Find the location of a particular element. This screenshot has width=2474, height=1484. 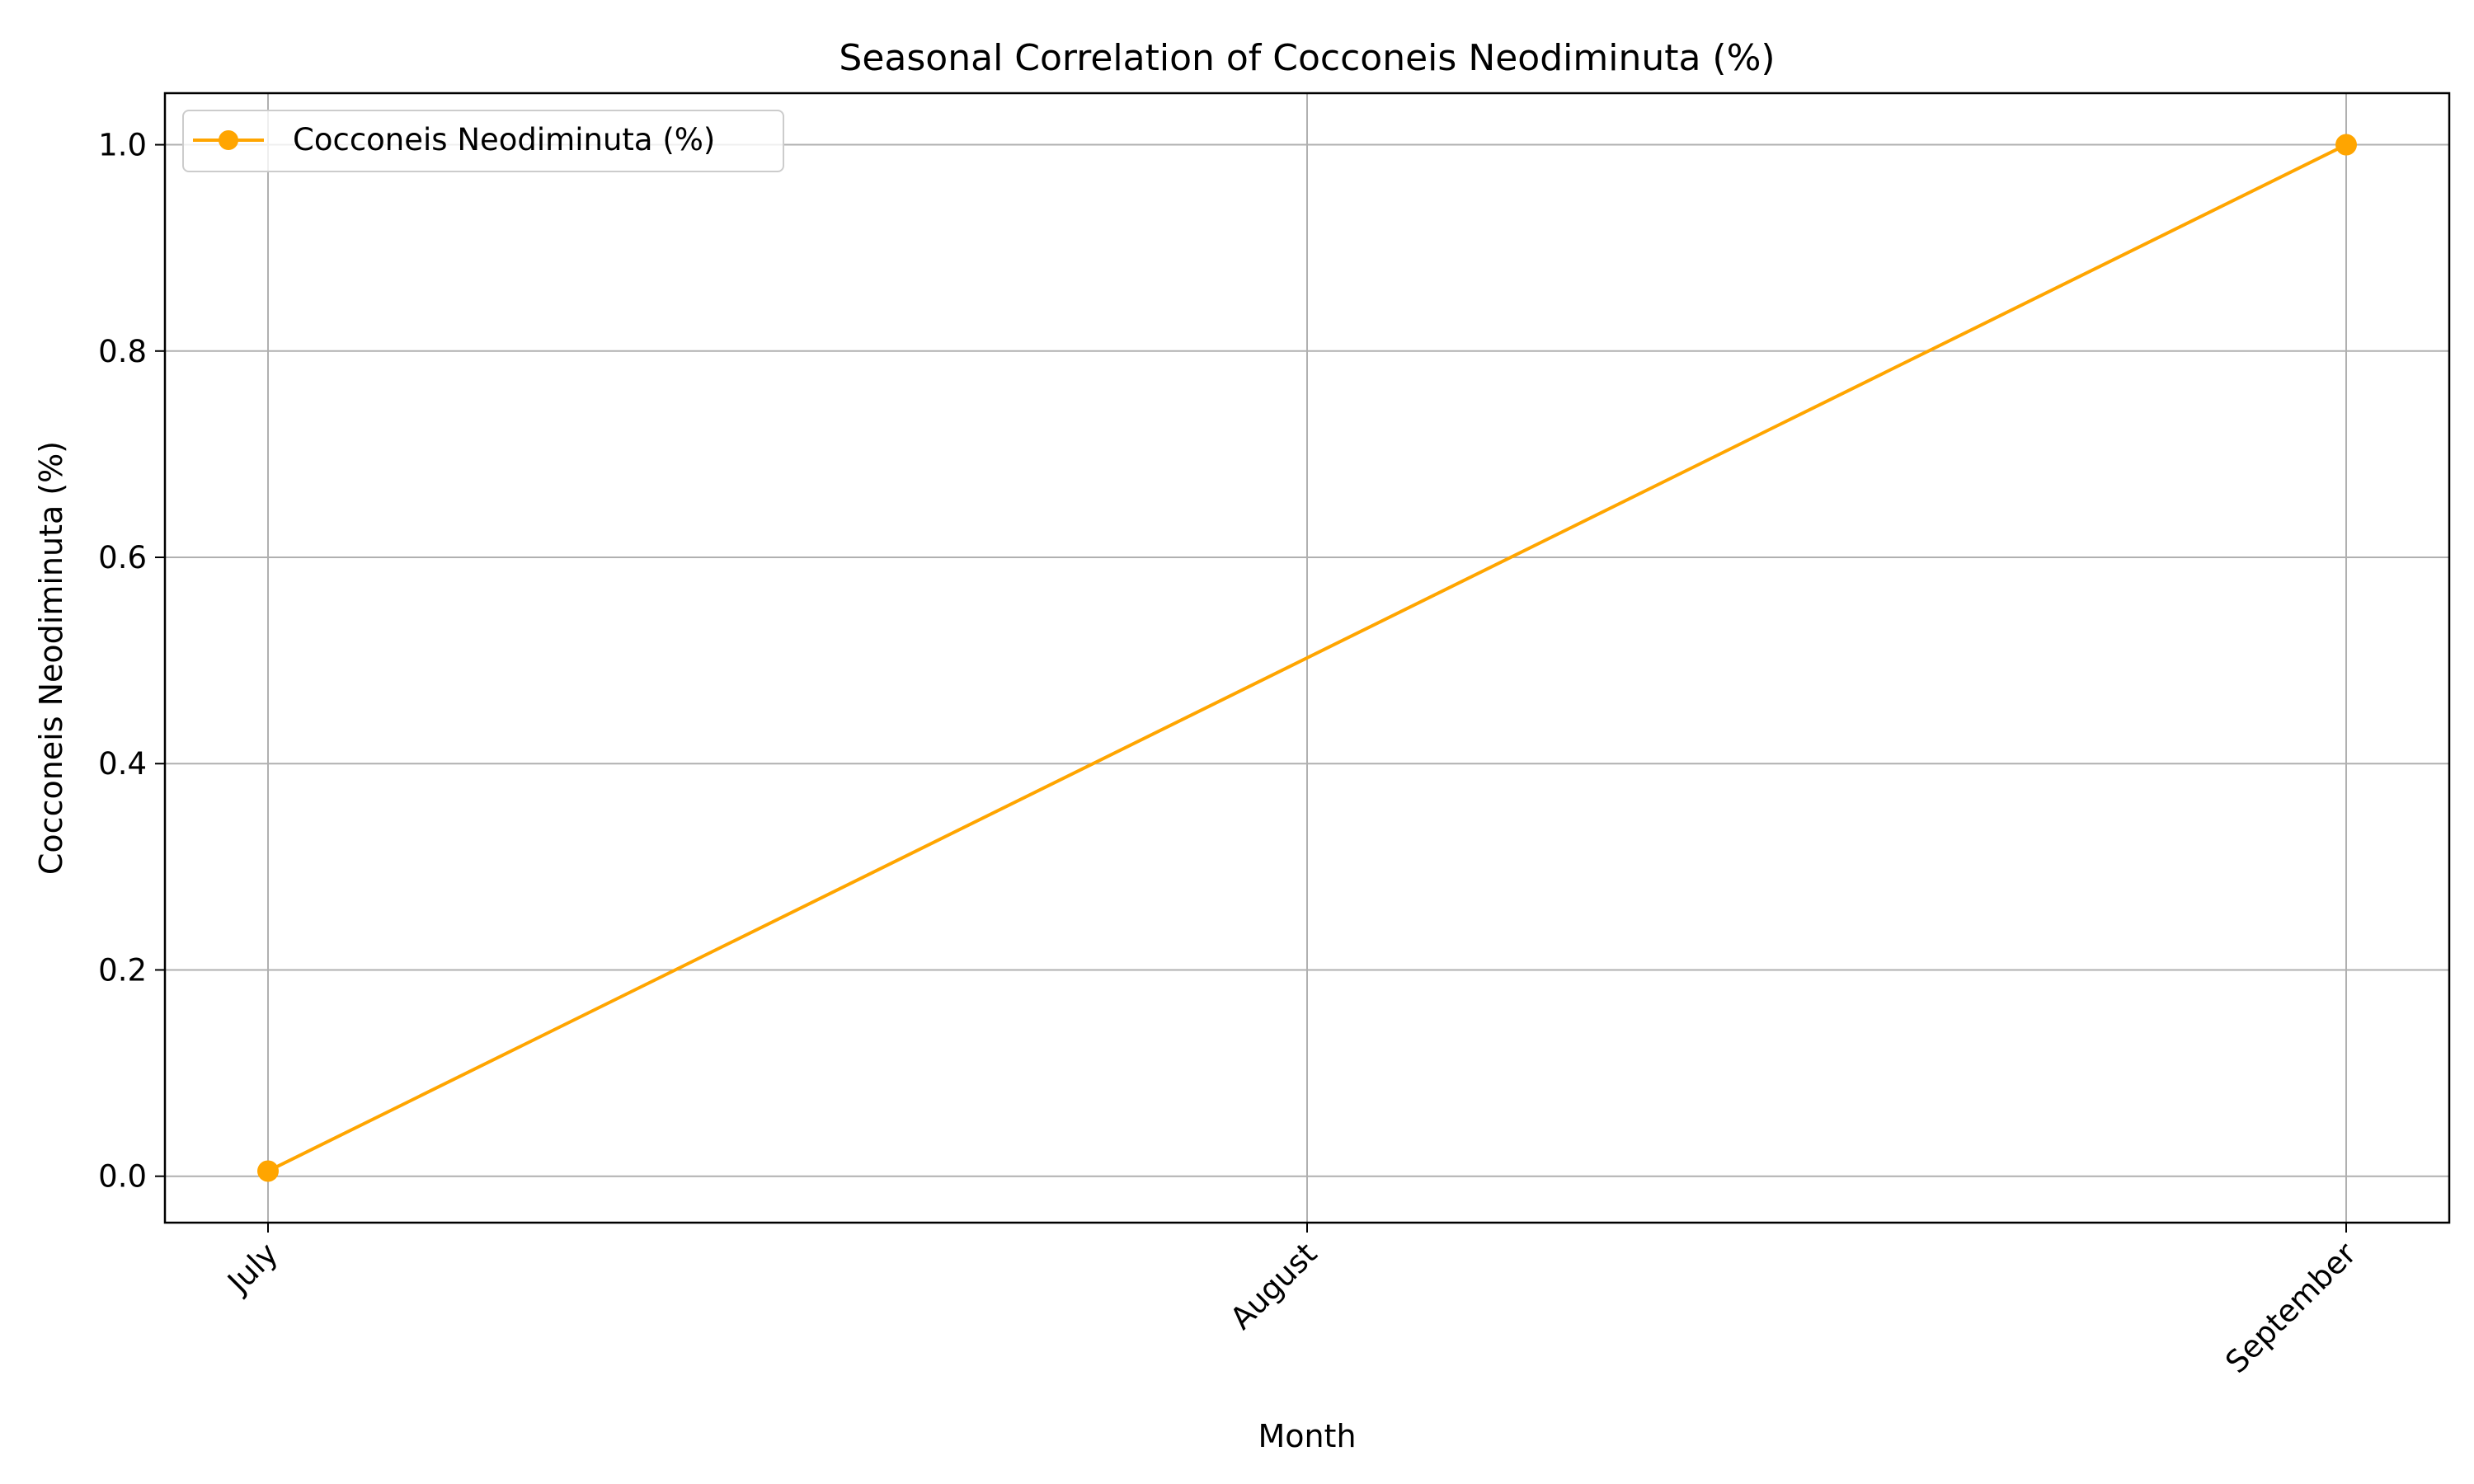

y-axis: 0.0 0.2 0.4 0.6 0.8 1.0 is located at coordinates (131, 661).